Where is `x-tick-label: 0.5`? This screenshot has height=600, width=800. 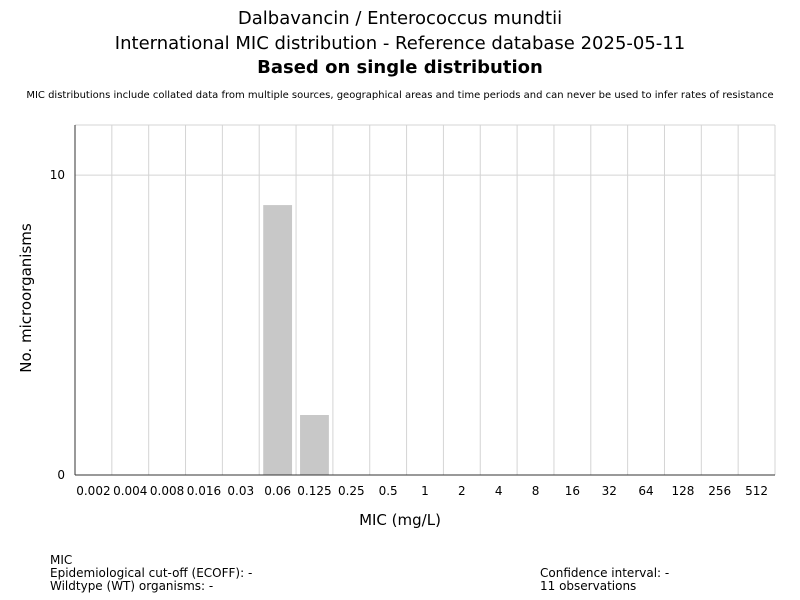
x-tick-label: 0.5 is located at coordinates (388, 491).